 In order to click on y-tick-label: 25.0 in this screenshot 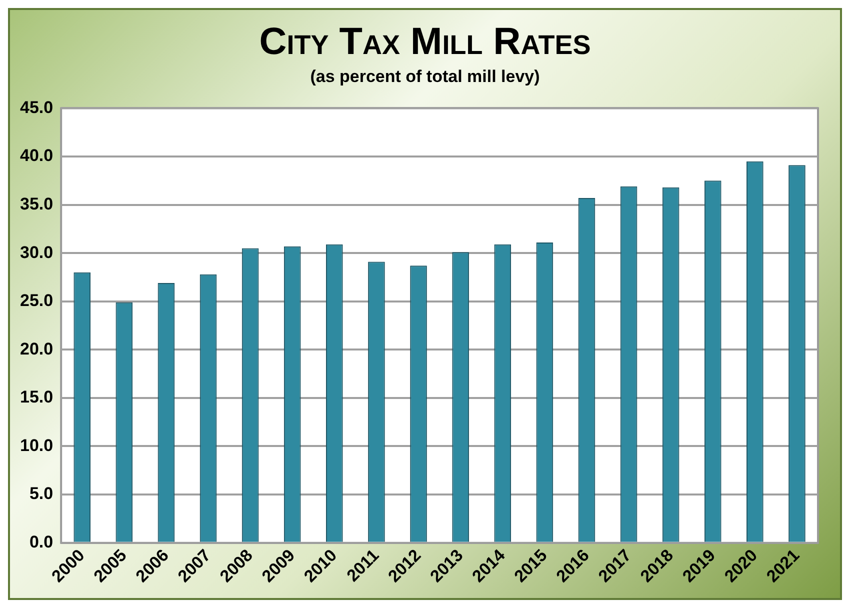, I will do `click(37, 300)`.